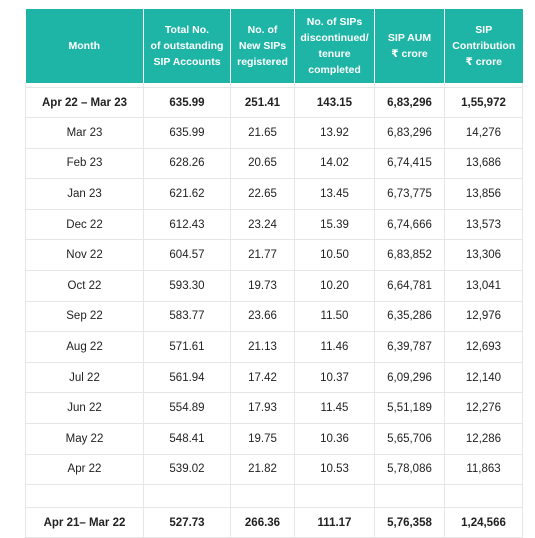  What do you see at coordinates (84, 522) in the screenshot?
I see `cell-month: Apr 21– Mar 22` at bounding box center [84, 522].